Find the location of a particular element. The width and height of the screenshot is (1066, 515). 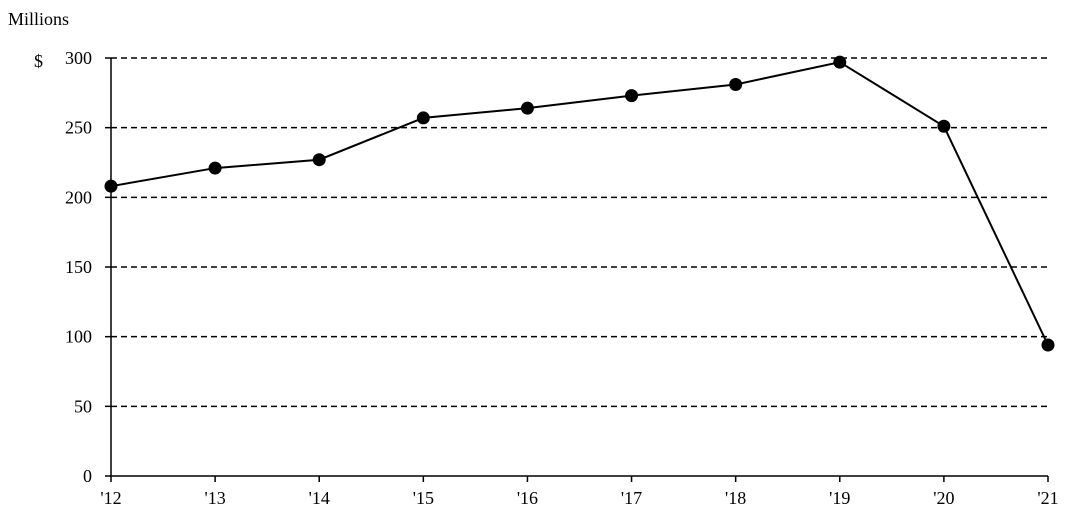

unit-label: Millions is located at coordinates (38, 19).